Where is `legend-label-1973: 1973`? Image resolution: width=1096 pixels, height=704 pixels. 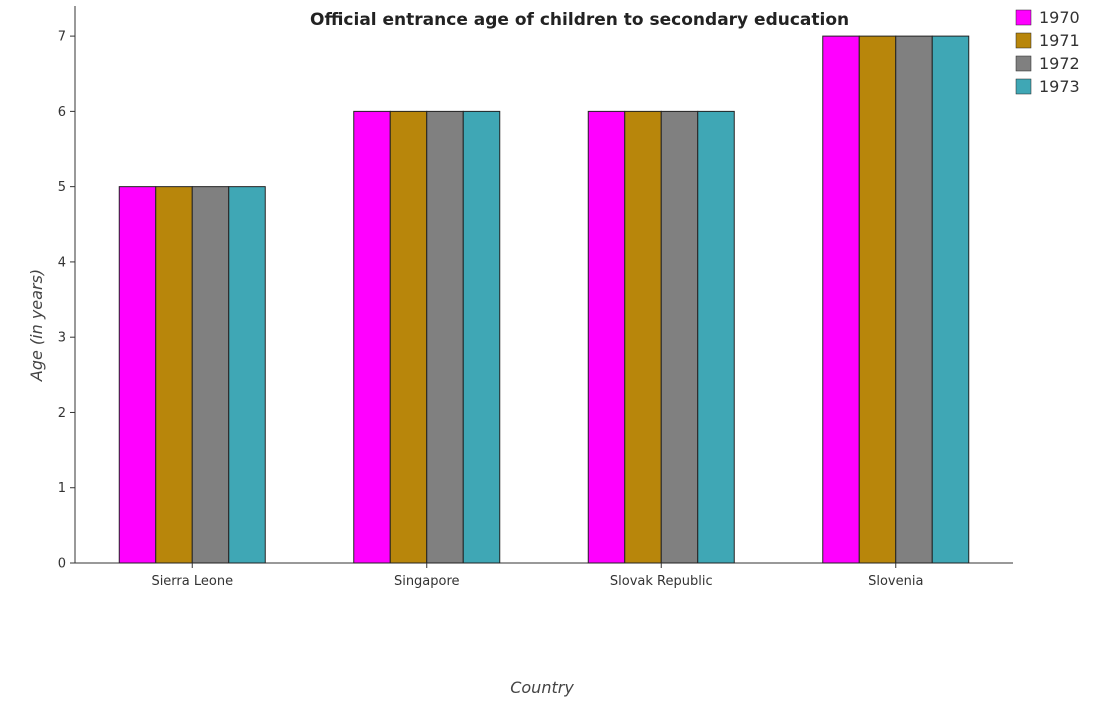
legend-label-1973: 1973 is located at coordinates (1059, 86).